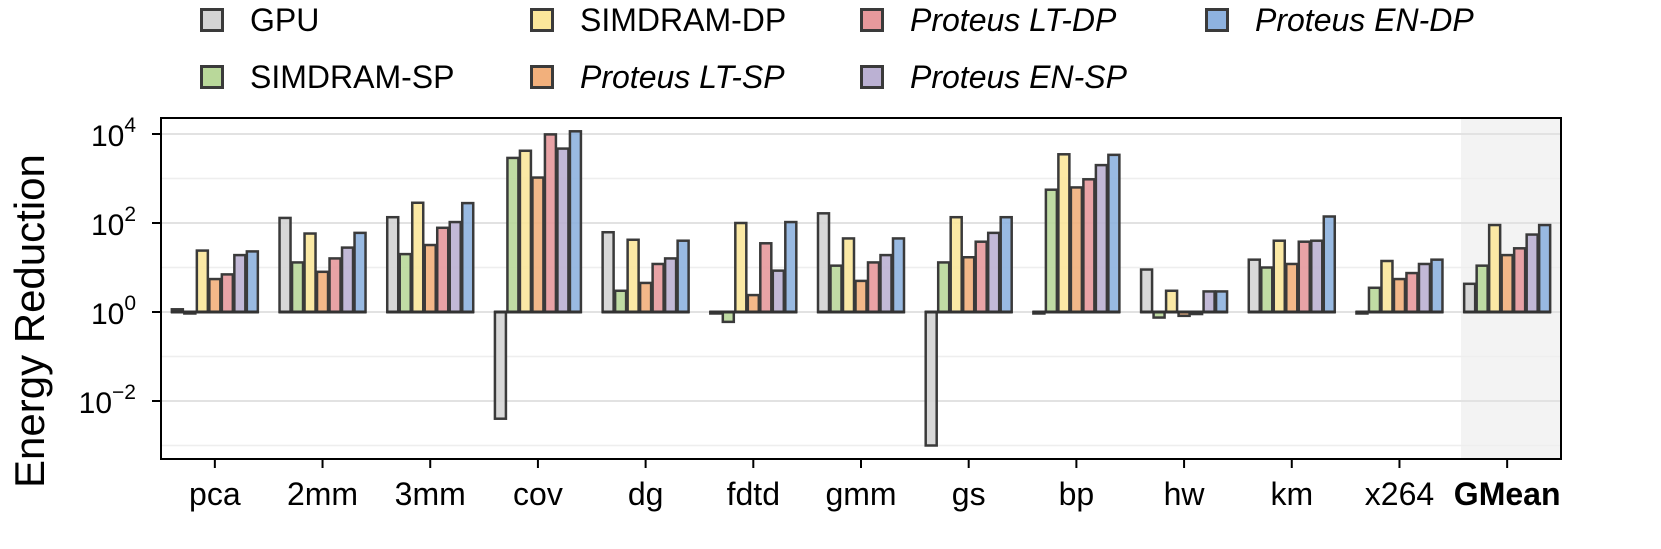 The width and height of the screenshot is (1661, 549). What do you see at coordinates (1013, 19) in the screenshot?
I see `legend-label-proteus-lt-dp: Proteus LT-DP` at bounding box center [1013, 19].